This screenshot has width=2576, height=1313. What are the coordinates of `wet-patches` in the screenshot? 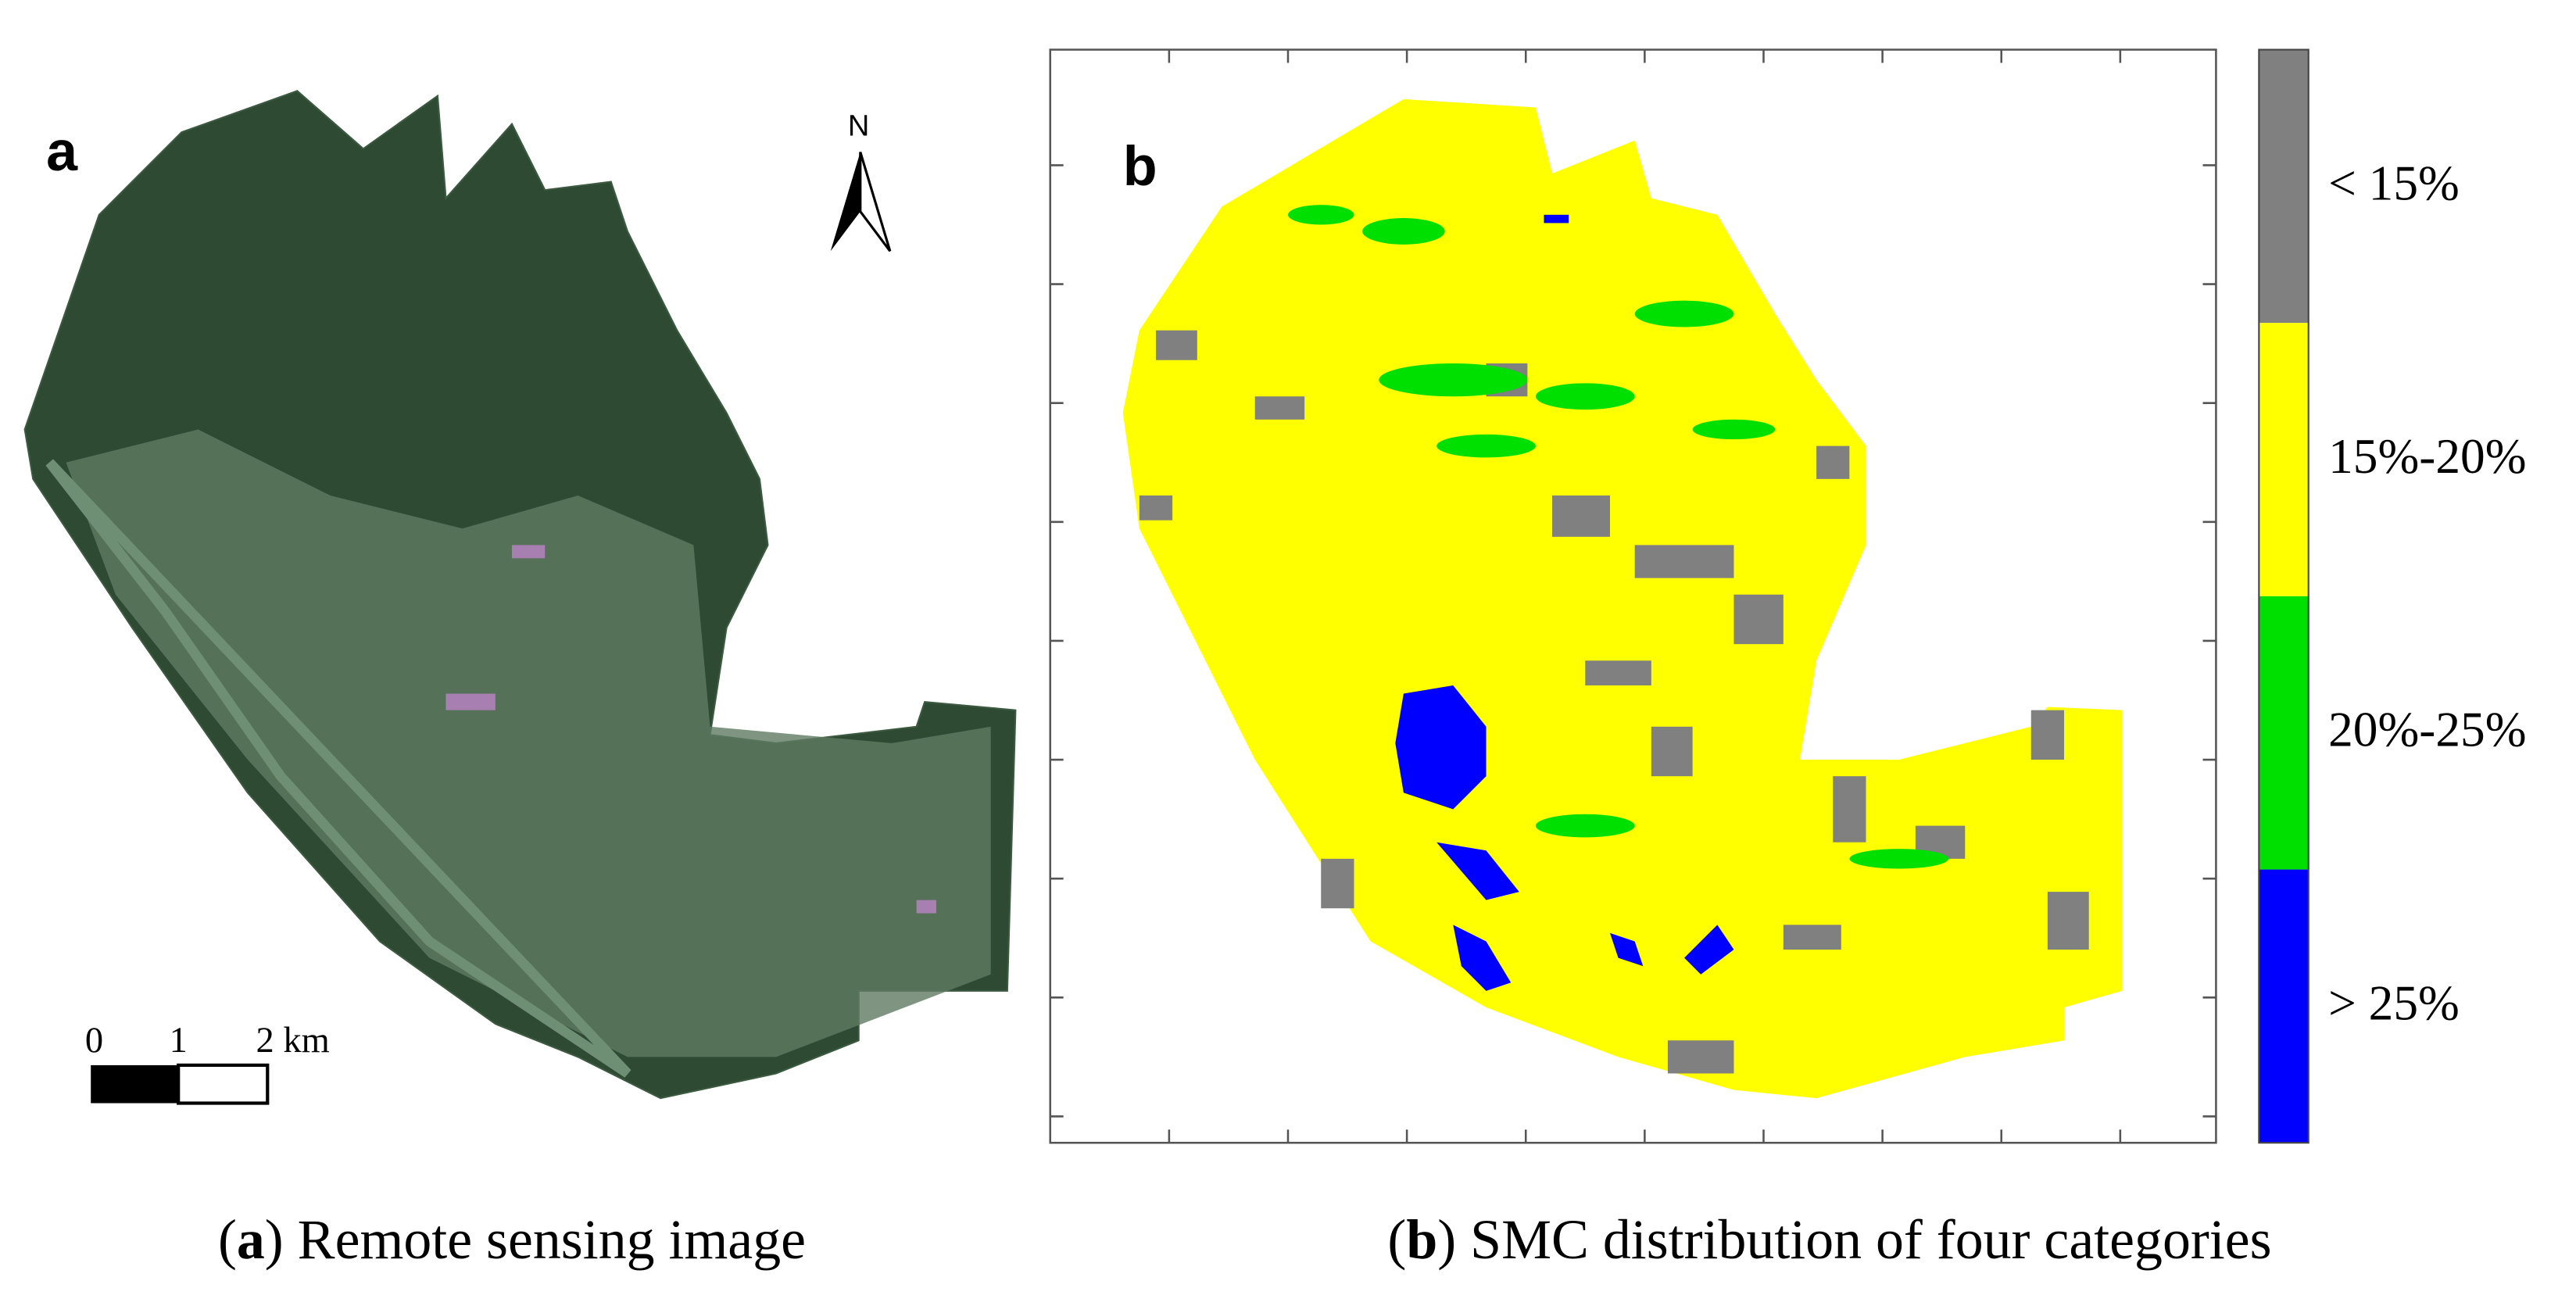 It's located at (1564, 602).